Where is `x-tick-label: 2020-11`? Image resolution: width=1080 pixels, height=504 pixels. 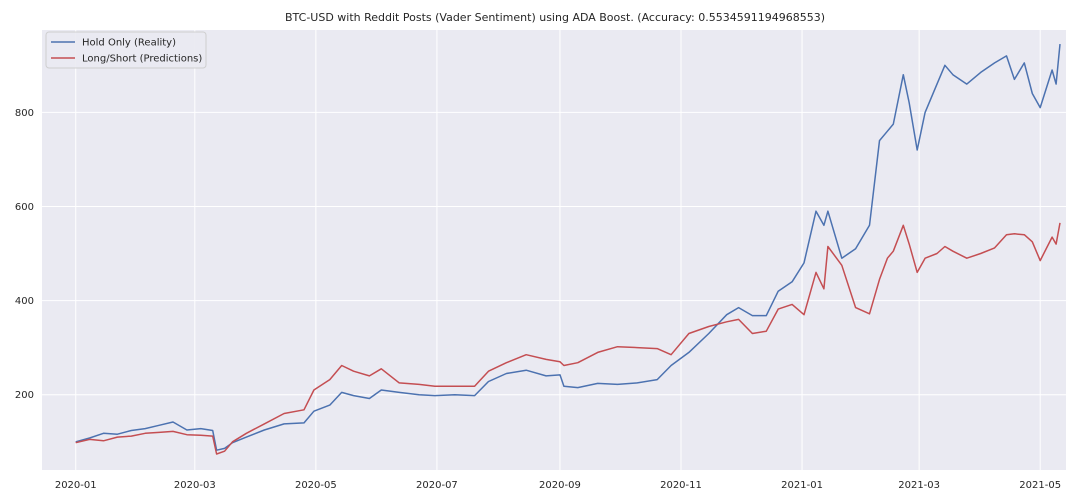
x-tick-label: 2020-11 is located at coordinates (681, 485).